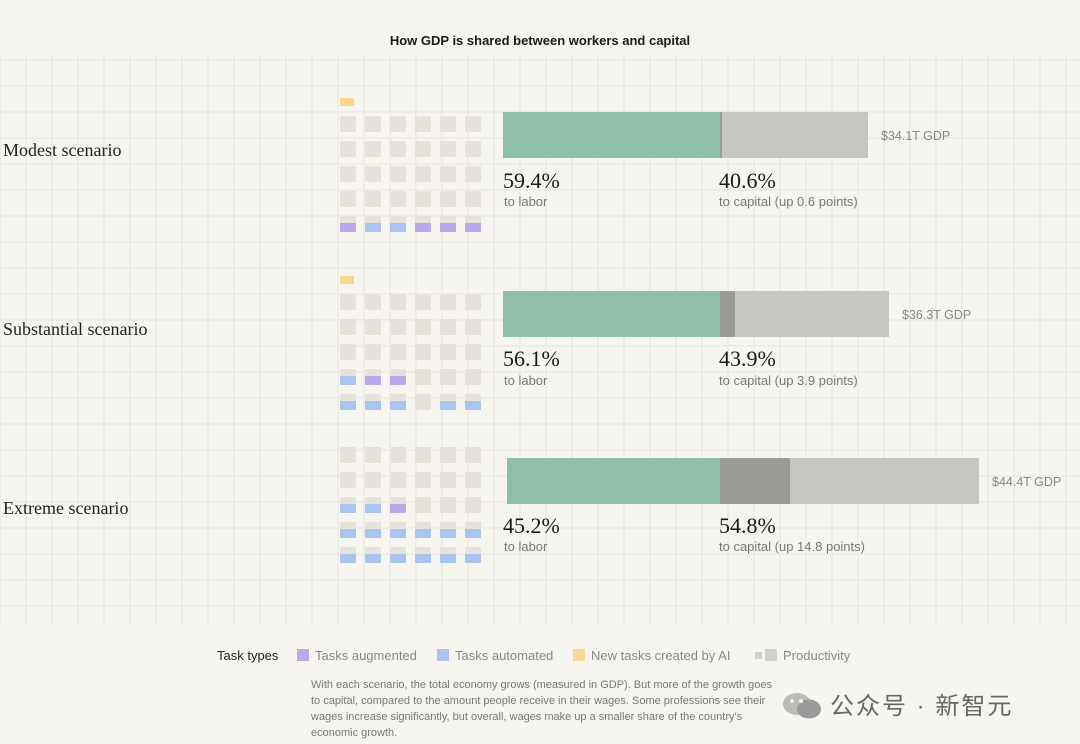  What do you see at coordinates (413, 346) in the screenshot?
I see `task-tiles-substantial` at bounding box center [413, 346].